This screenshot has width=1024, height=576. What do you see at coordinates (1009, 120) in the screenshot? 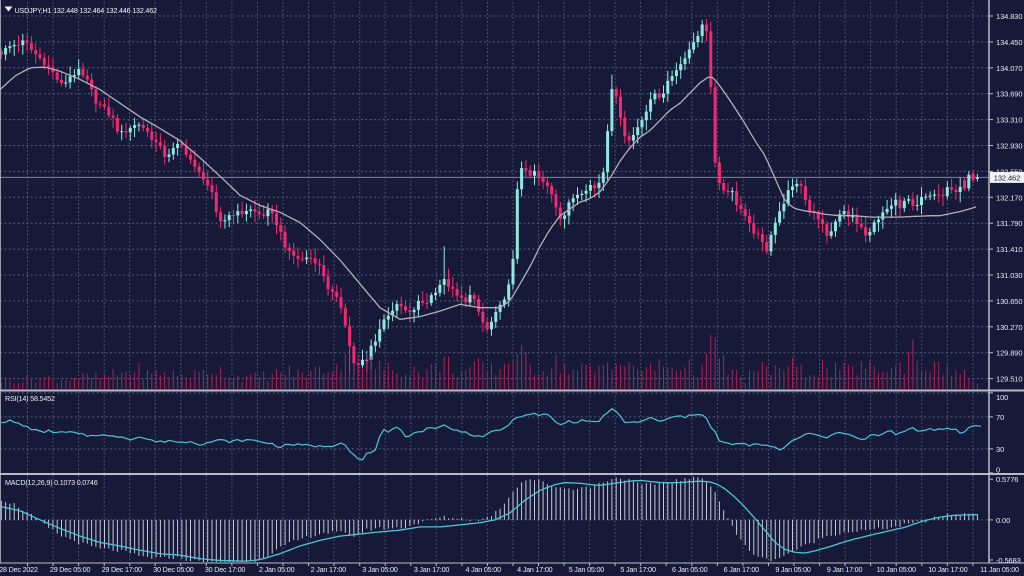
I see `svg-text: 133.310` at bounding box center [1009, 120].